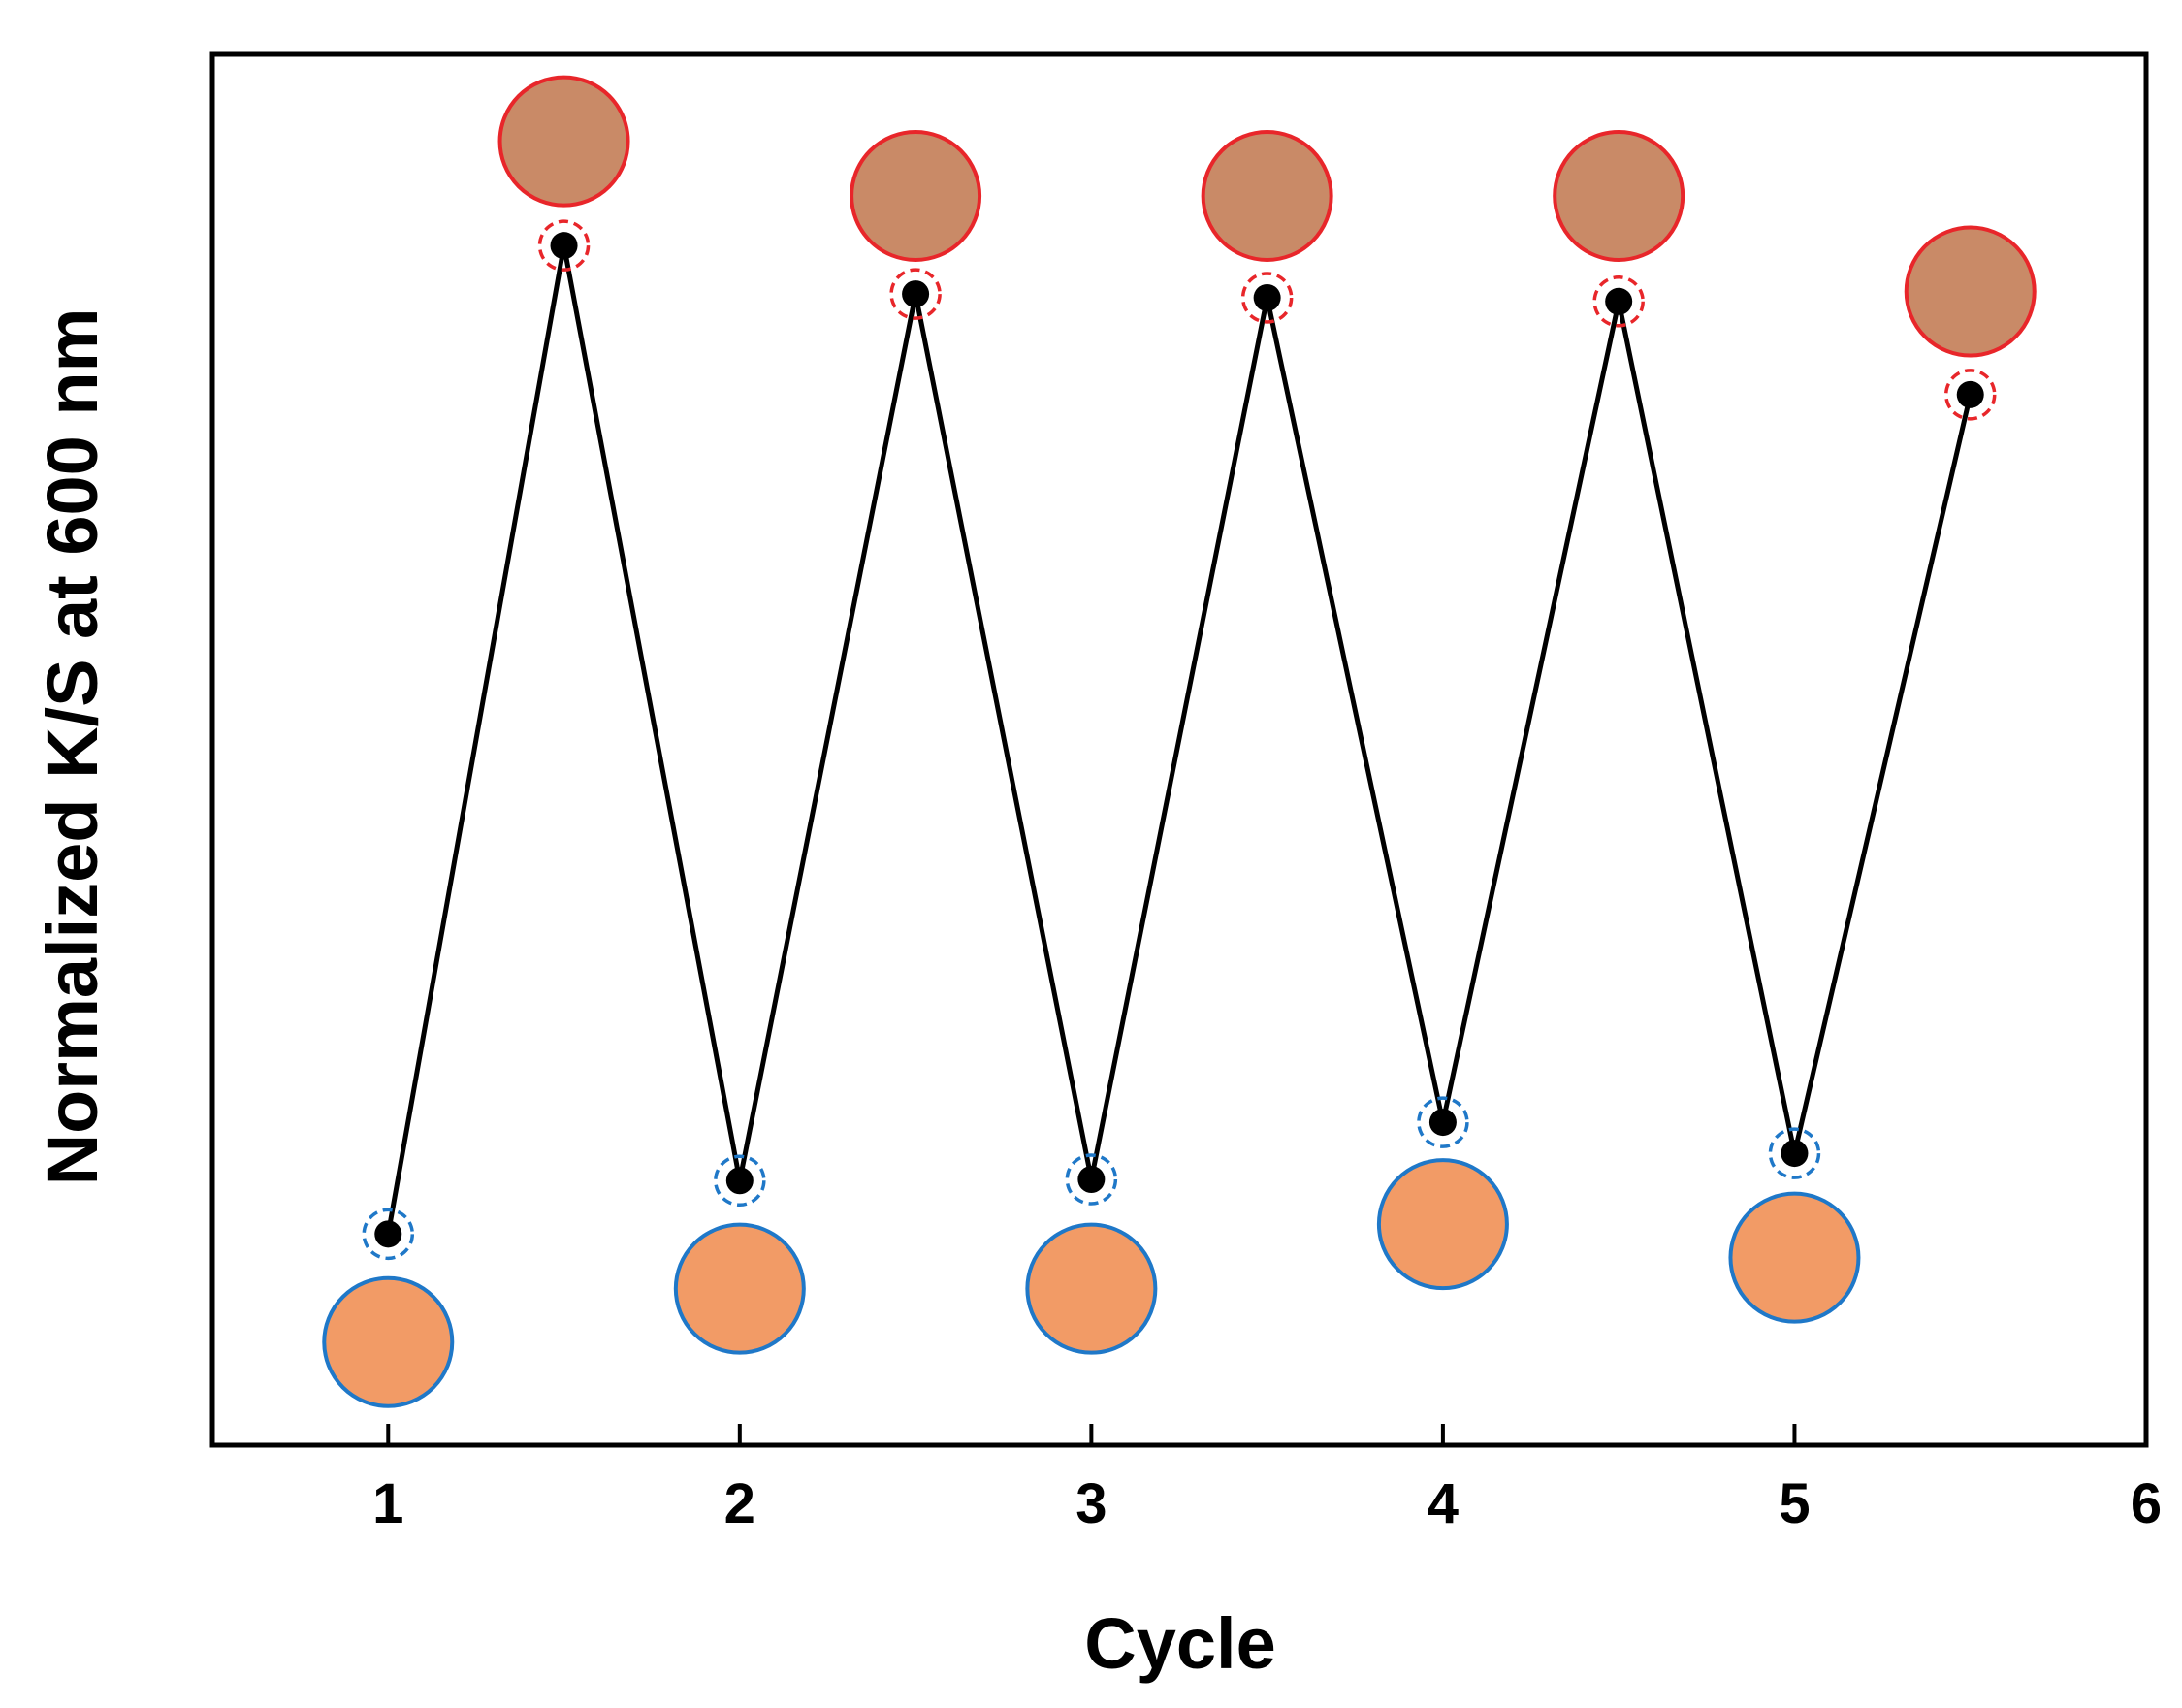 The image size is (2182, 1708). Describe the element at coordinates (1179, 1643) in the screenshot. I see `x-axis-title: Cycle` at that location.